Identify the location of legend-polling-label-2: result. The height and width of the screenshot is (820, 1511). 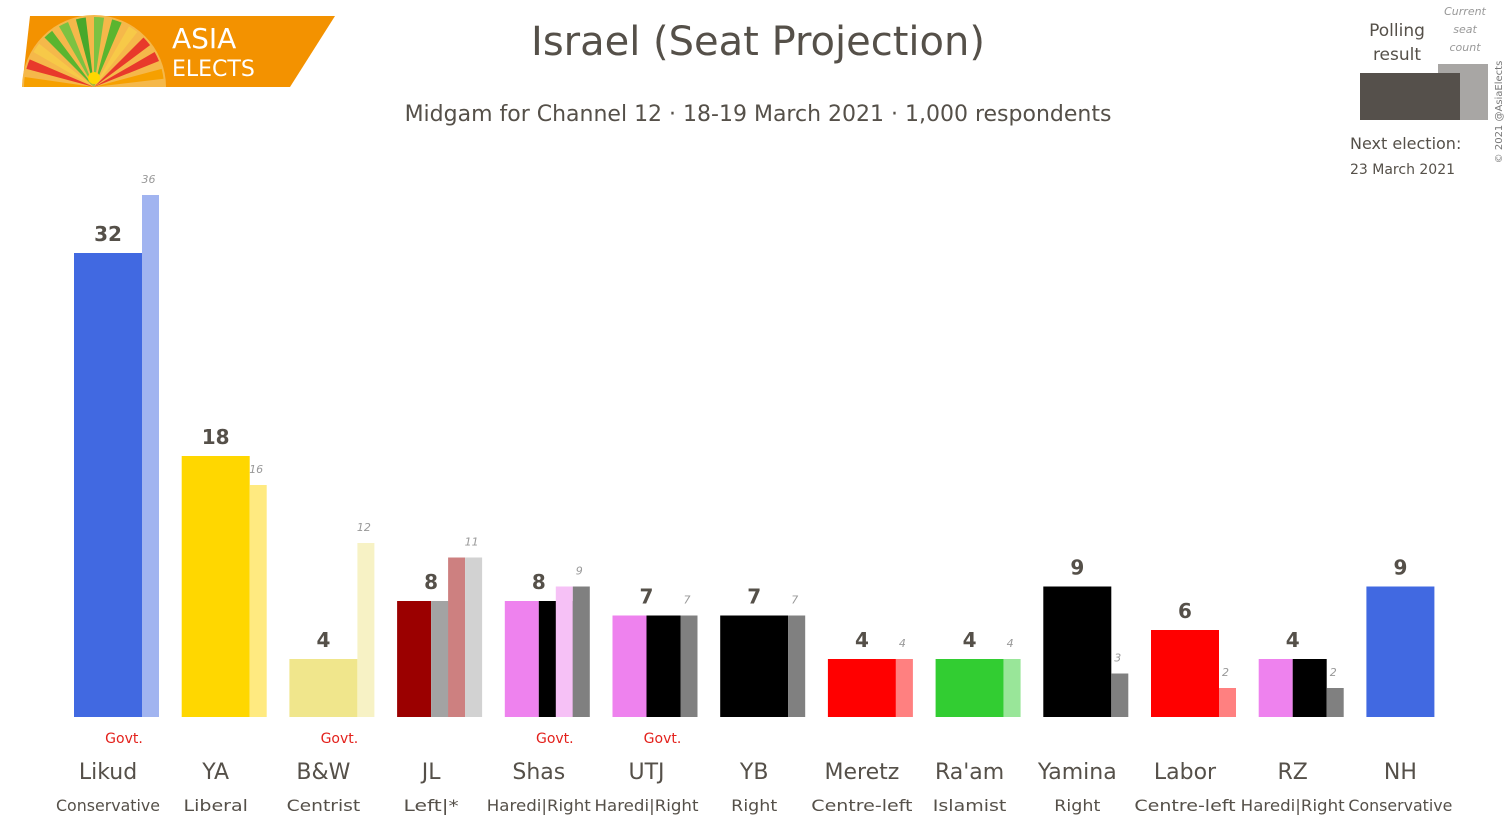
(1397, 55).